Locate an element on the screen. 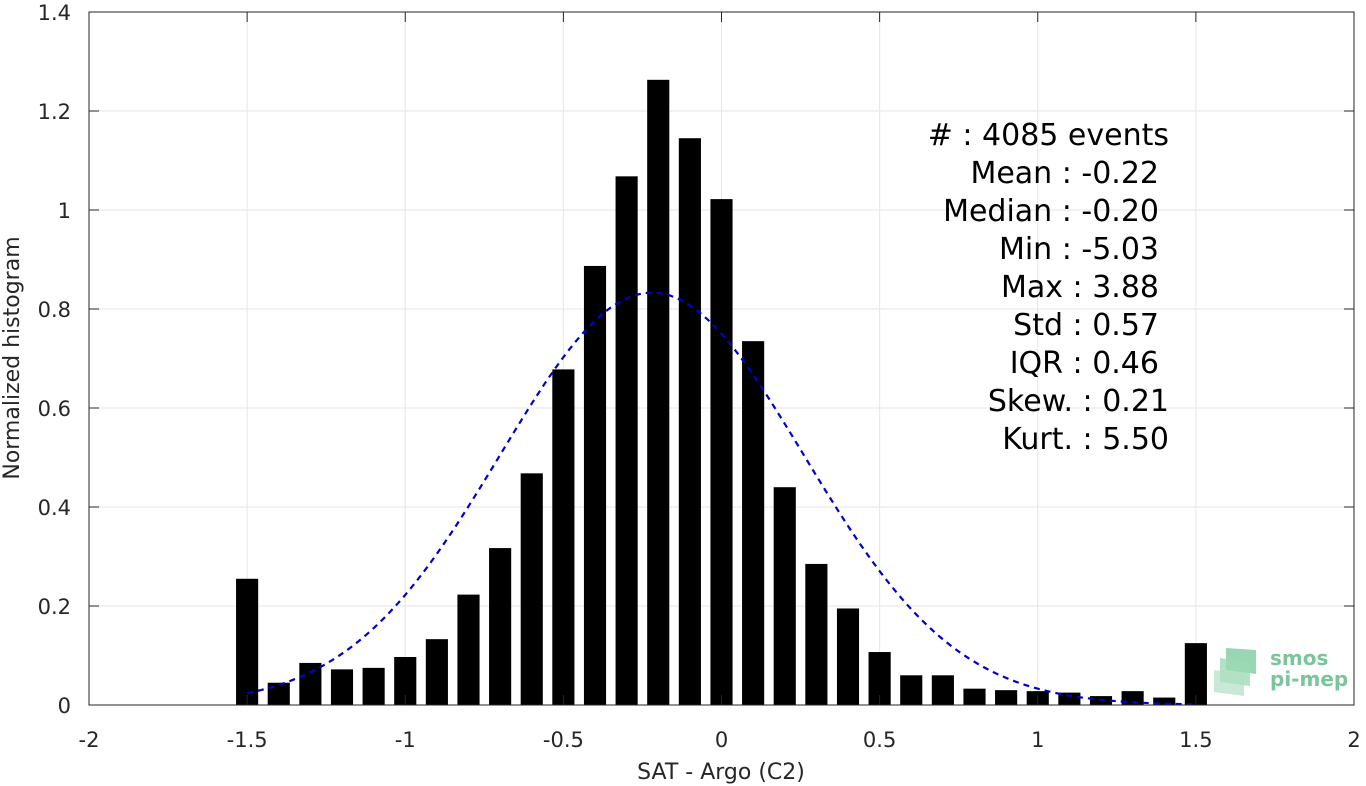 The image size is (1366, 786). stat-events: # : 4085 events is located at coordinates (1048, 135).